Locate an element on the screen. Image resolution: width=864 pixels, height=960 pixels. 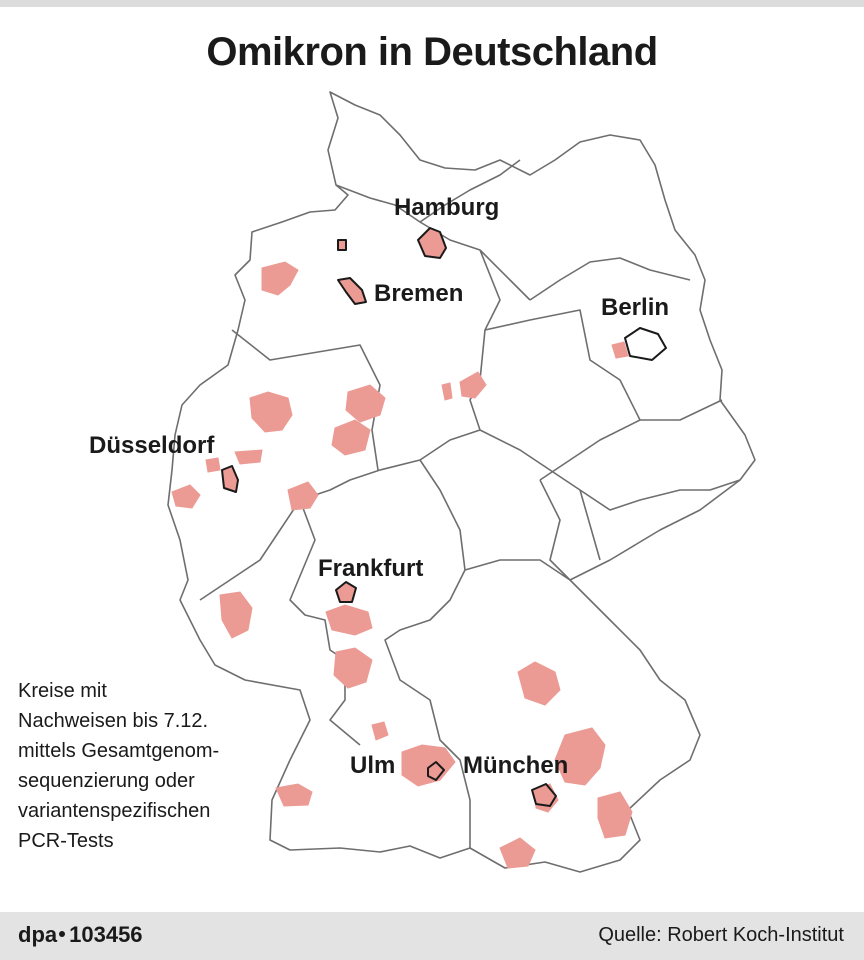
source-credit: Quelle: Robert Koch-Institut is located at coordinates (721, 935).